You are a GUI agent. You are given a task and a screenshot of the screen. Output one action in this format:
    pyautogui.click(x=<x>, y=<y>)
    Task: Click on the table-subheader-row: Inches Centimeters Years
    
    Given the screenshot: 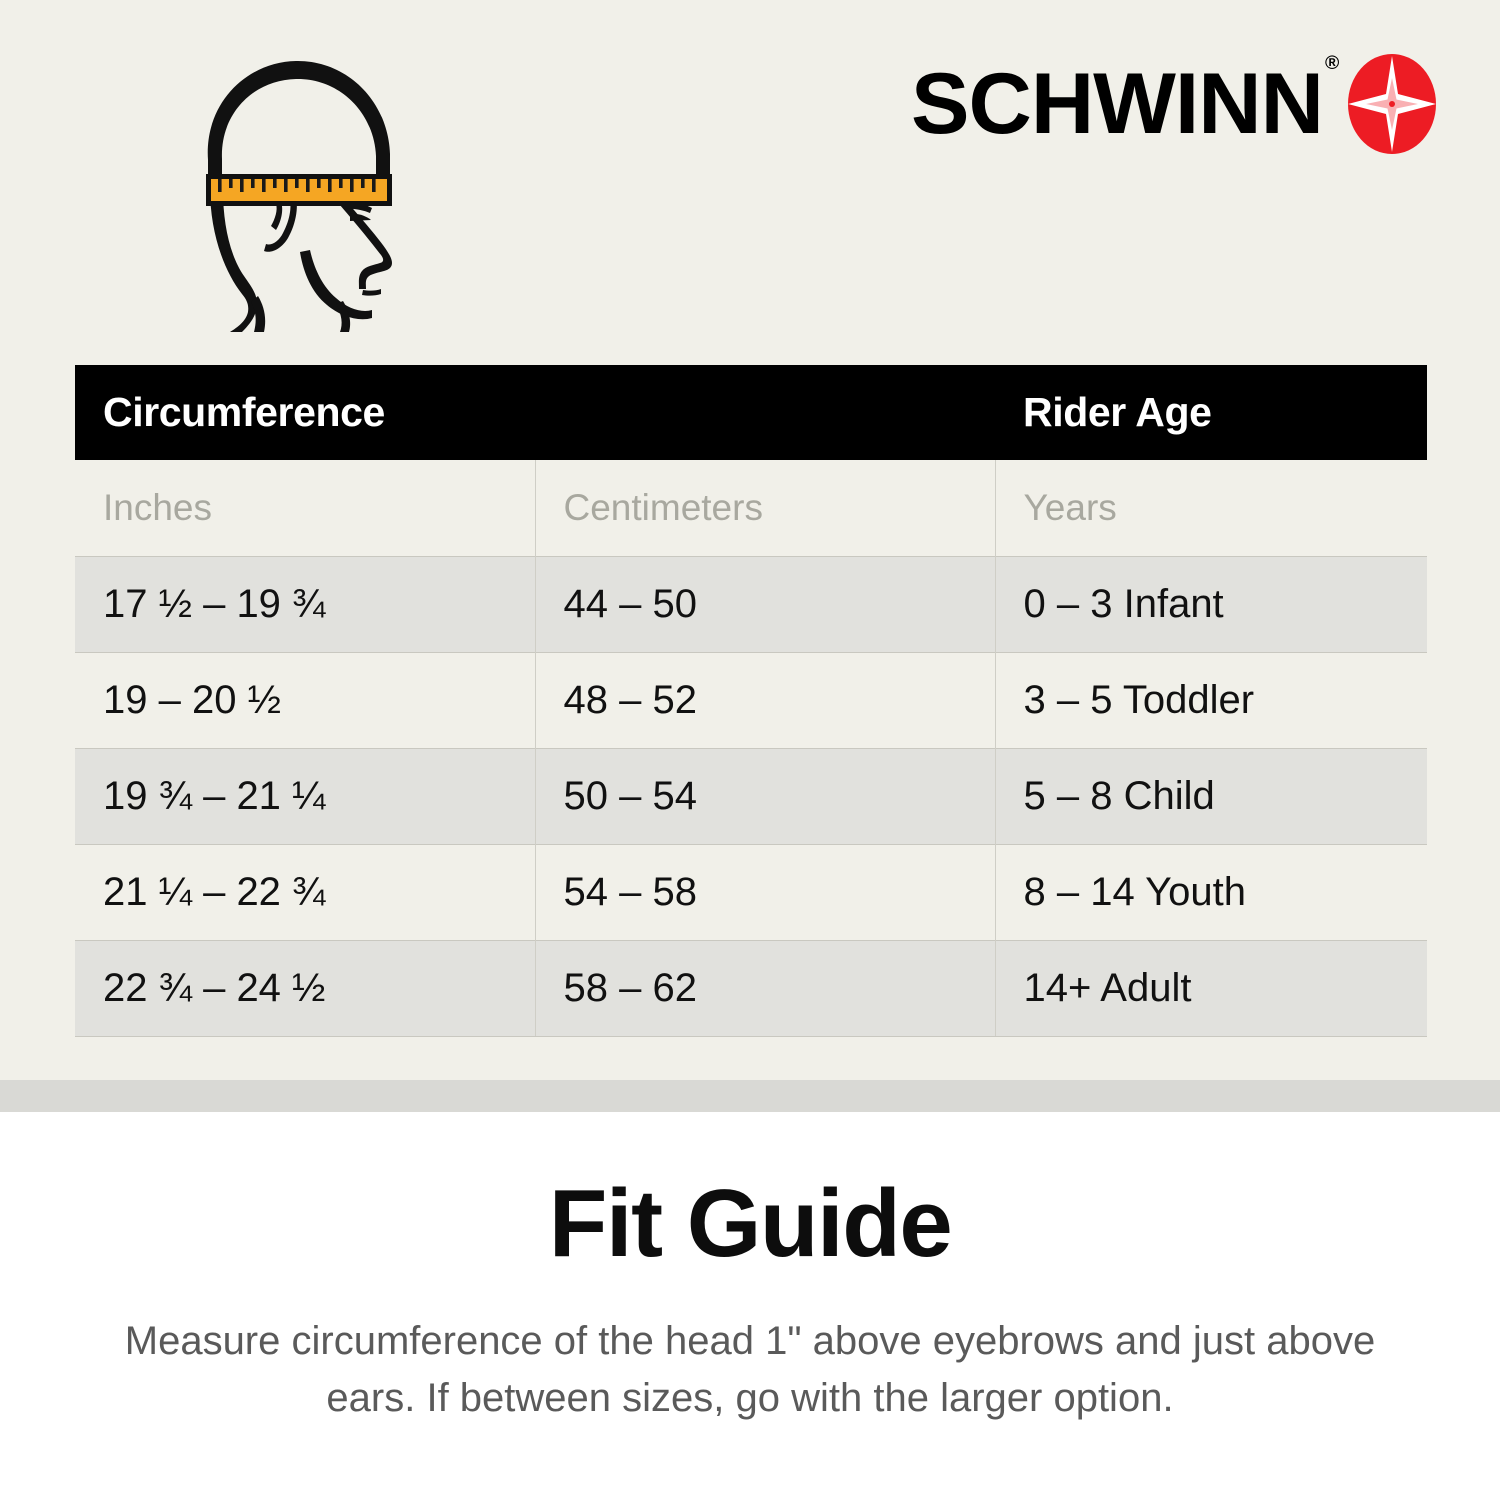 What is the action you would take?
    pyautogui.click(x=751, y=508)
    